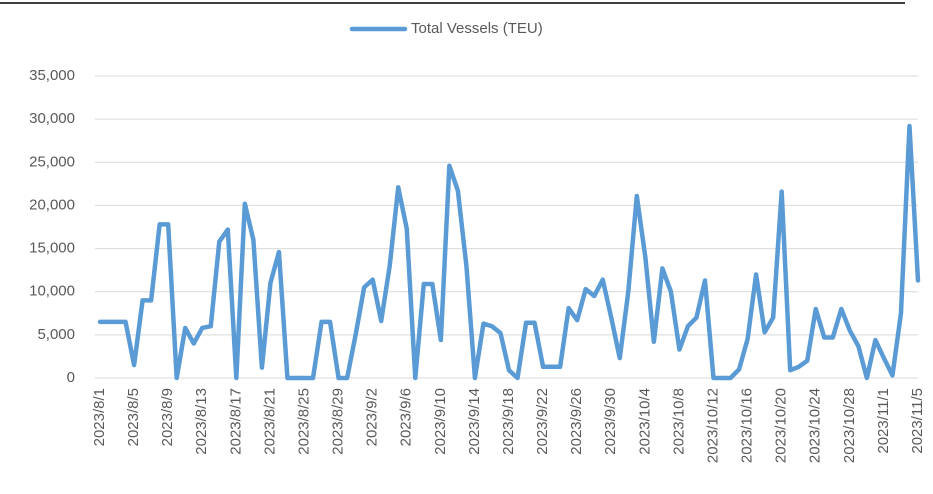 The image size is (933, 494). Describe the element at coordinates (815, 425) in the screenshot. I see `x-tick-label: 2023/10/24` at that location.